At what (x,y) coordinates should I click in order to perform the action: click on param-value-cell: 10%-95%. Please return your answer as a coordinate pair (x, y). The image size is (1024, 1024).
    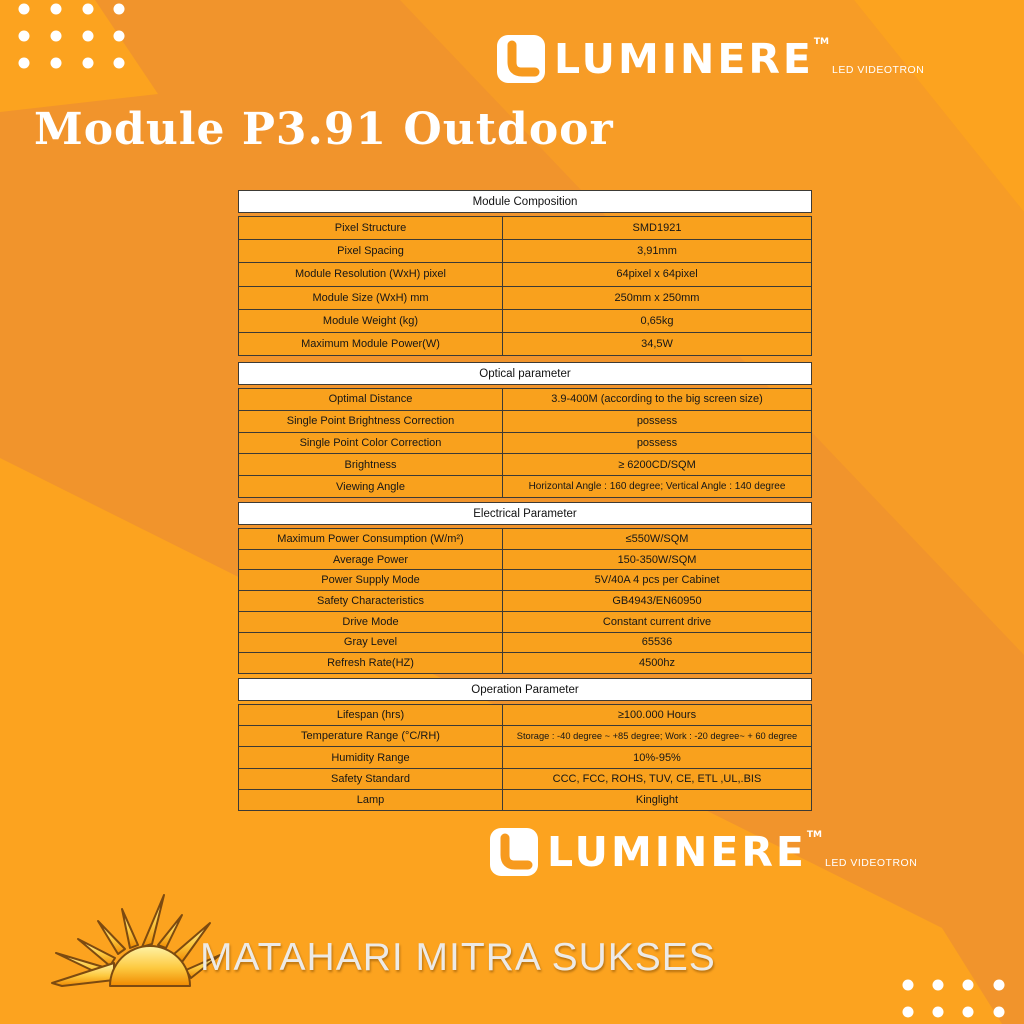
    Looking at the image, I should click on (657, 757).